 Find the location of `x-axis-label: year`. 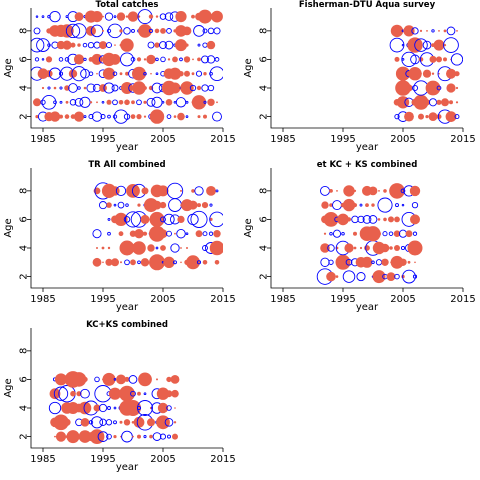

x-axis-label: year is located at coordinates (367, 147).